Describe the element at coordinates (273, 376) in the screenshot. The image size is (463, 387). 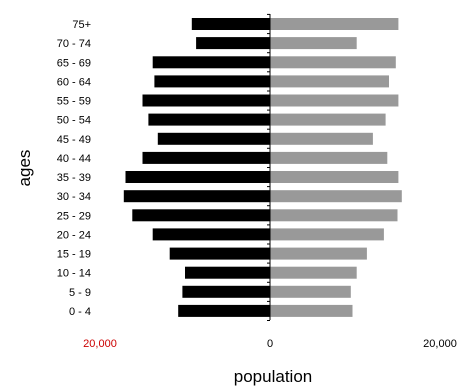
I see `x-axis-title: population` at that location.